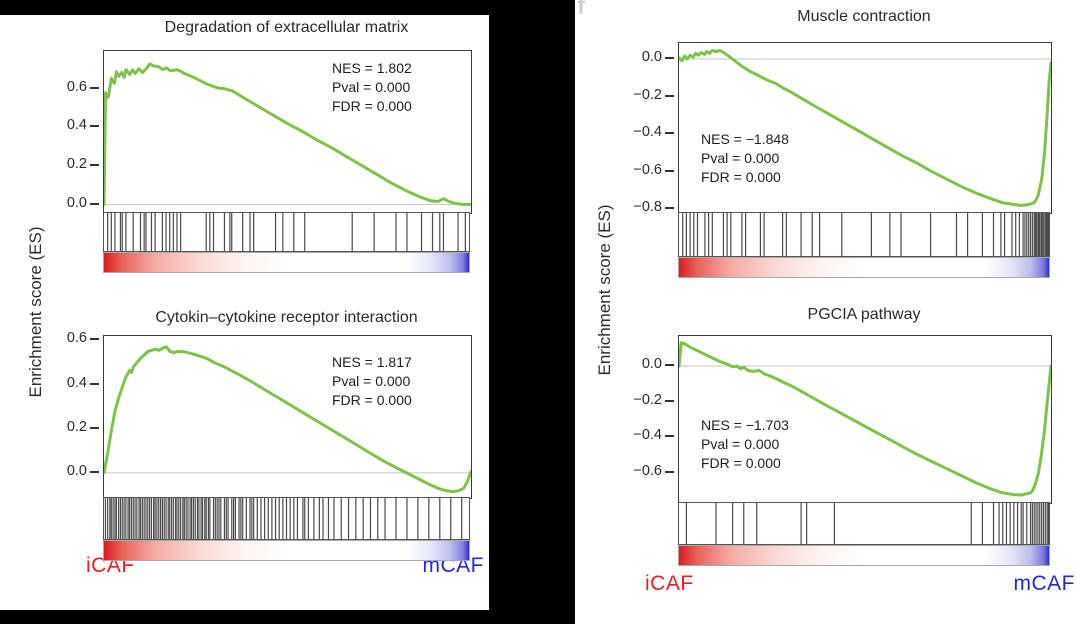  I want to click on panel-letter: f, so click(581, 10).